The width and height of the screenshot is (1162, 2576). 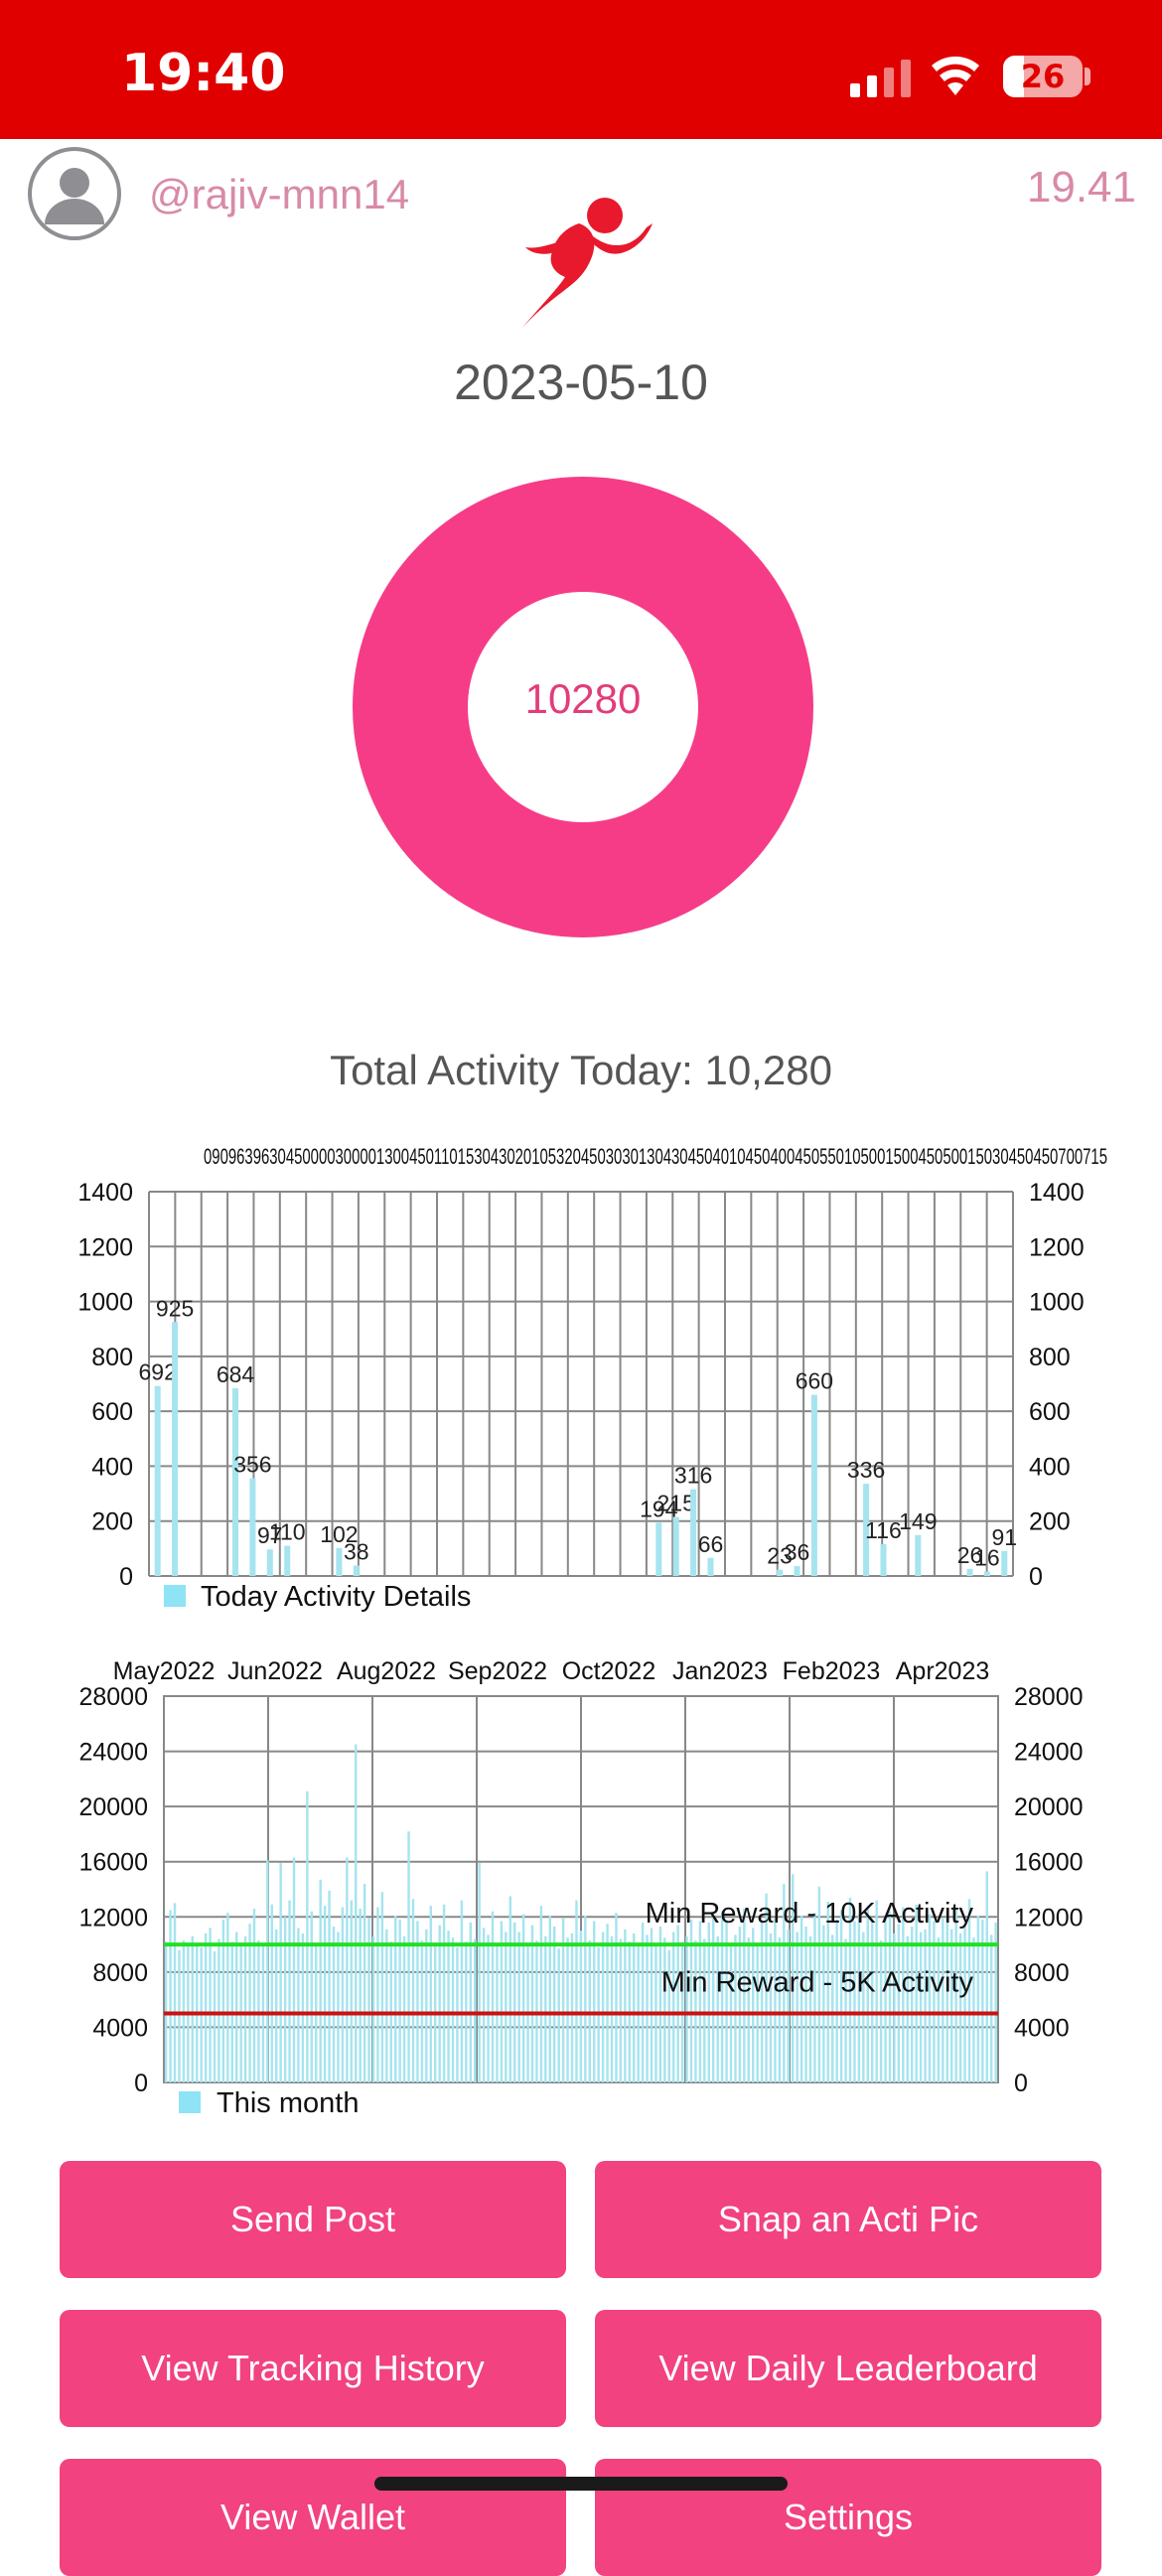 I want to click on today-chart-bar-label: 26, so click(x=970, y=1555).